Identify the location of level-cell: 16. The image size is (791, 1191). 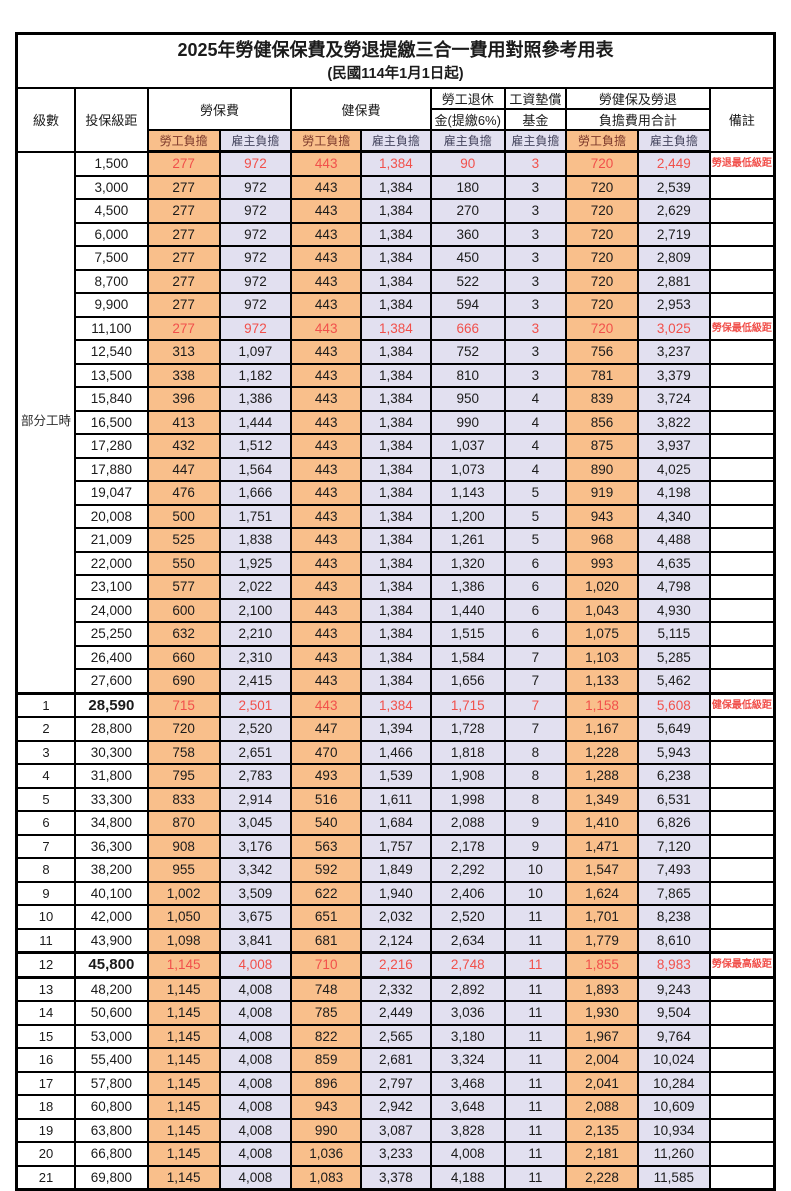
(45, 1060).